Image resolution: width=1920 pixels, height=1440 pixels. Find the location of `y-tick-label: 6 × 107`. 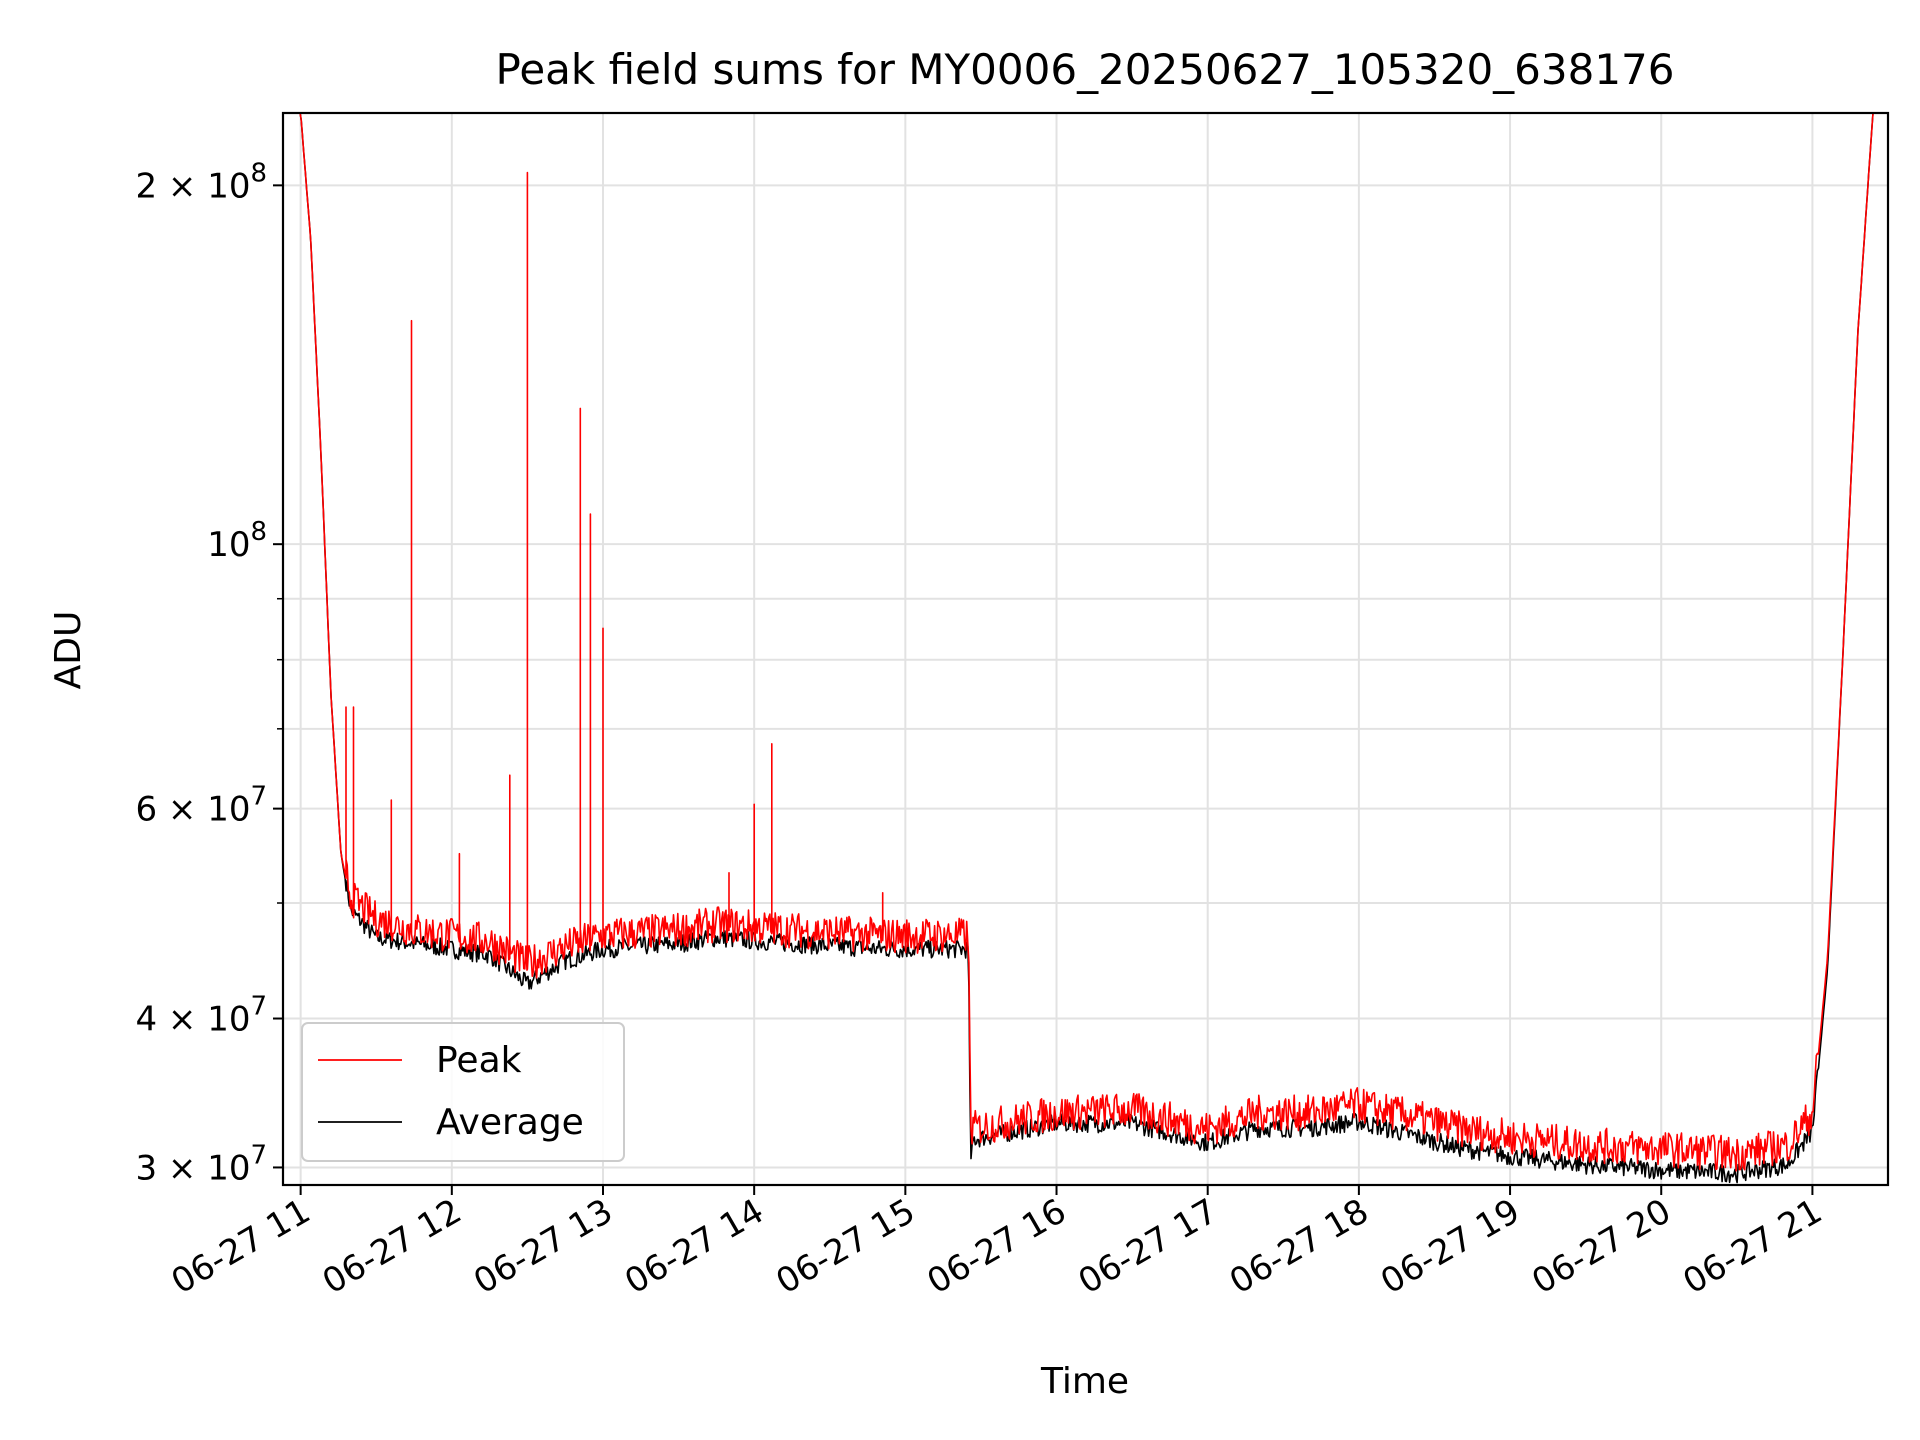

y-tick-label: 6 × 107 is located at coordinates (201, 806).